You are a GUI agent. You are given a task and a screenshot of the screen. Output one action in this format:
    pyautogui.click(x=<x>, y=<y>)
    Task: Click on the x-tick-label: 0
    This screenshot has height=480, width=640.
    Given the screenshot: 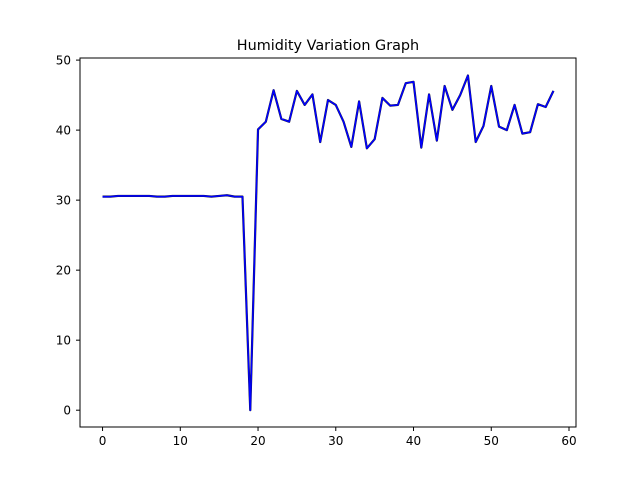 What is the action you would take?
    pyautogui.click(x=103, y=441)
    